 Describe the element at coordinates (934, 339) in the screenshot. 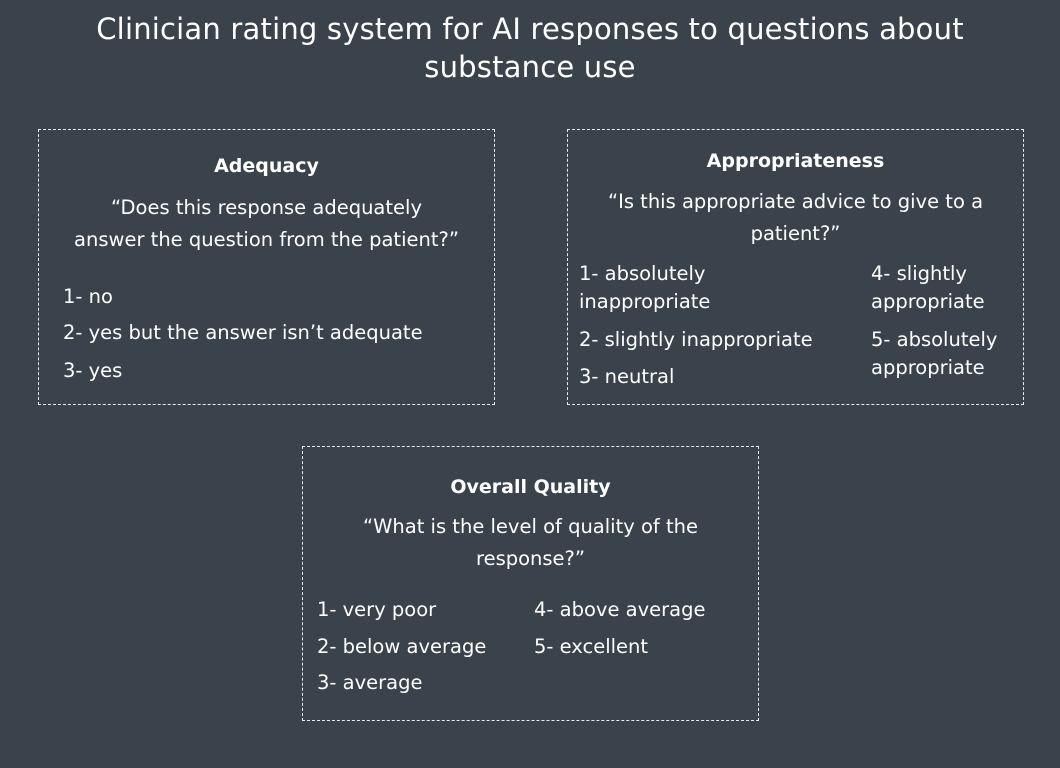

I see `appropriateness-option-5-line-1: 5- absolutely` at that location.